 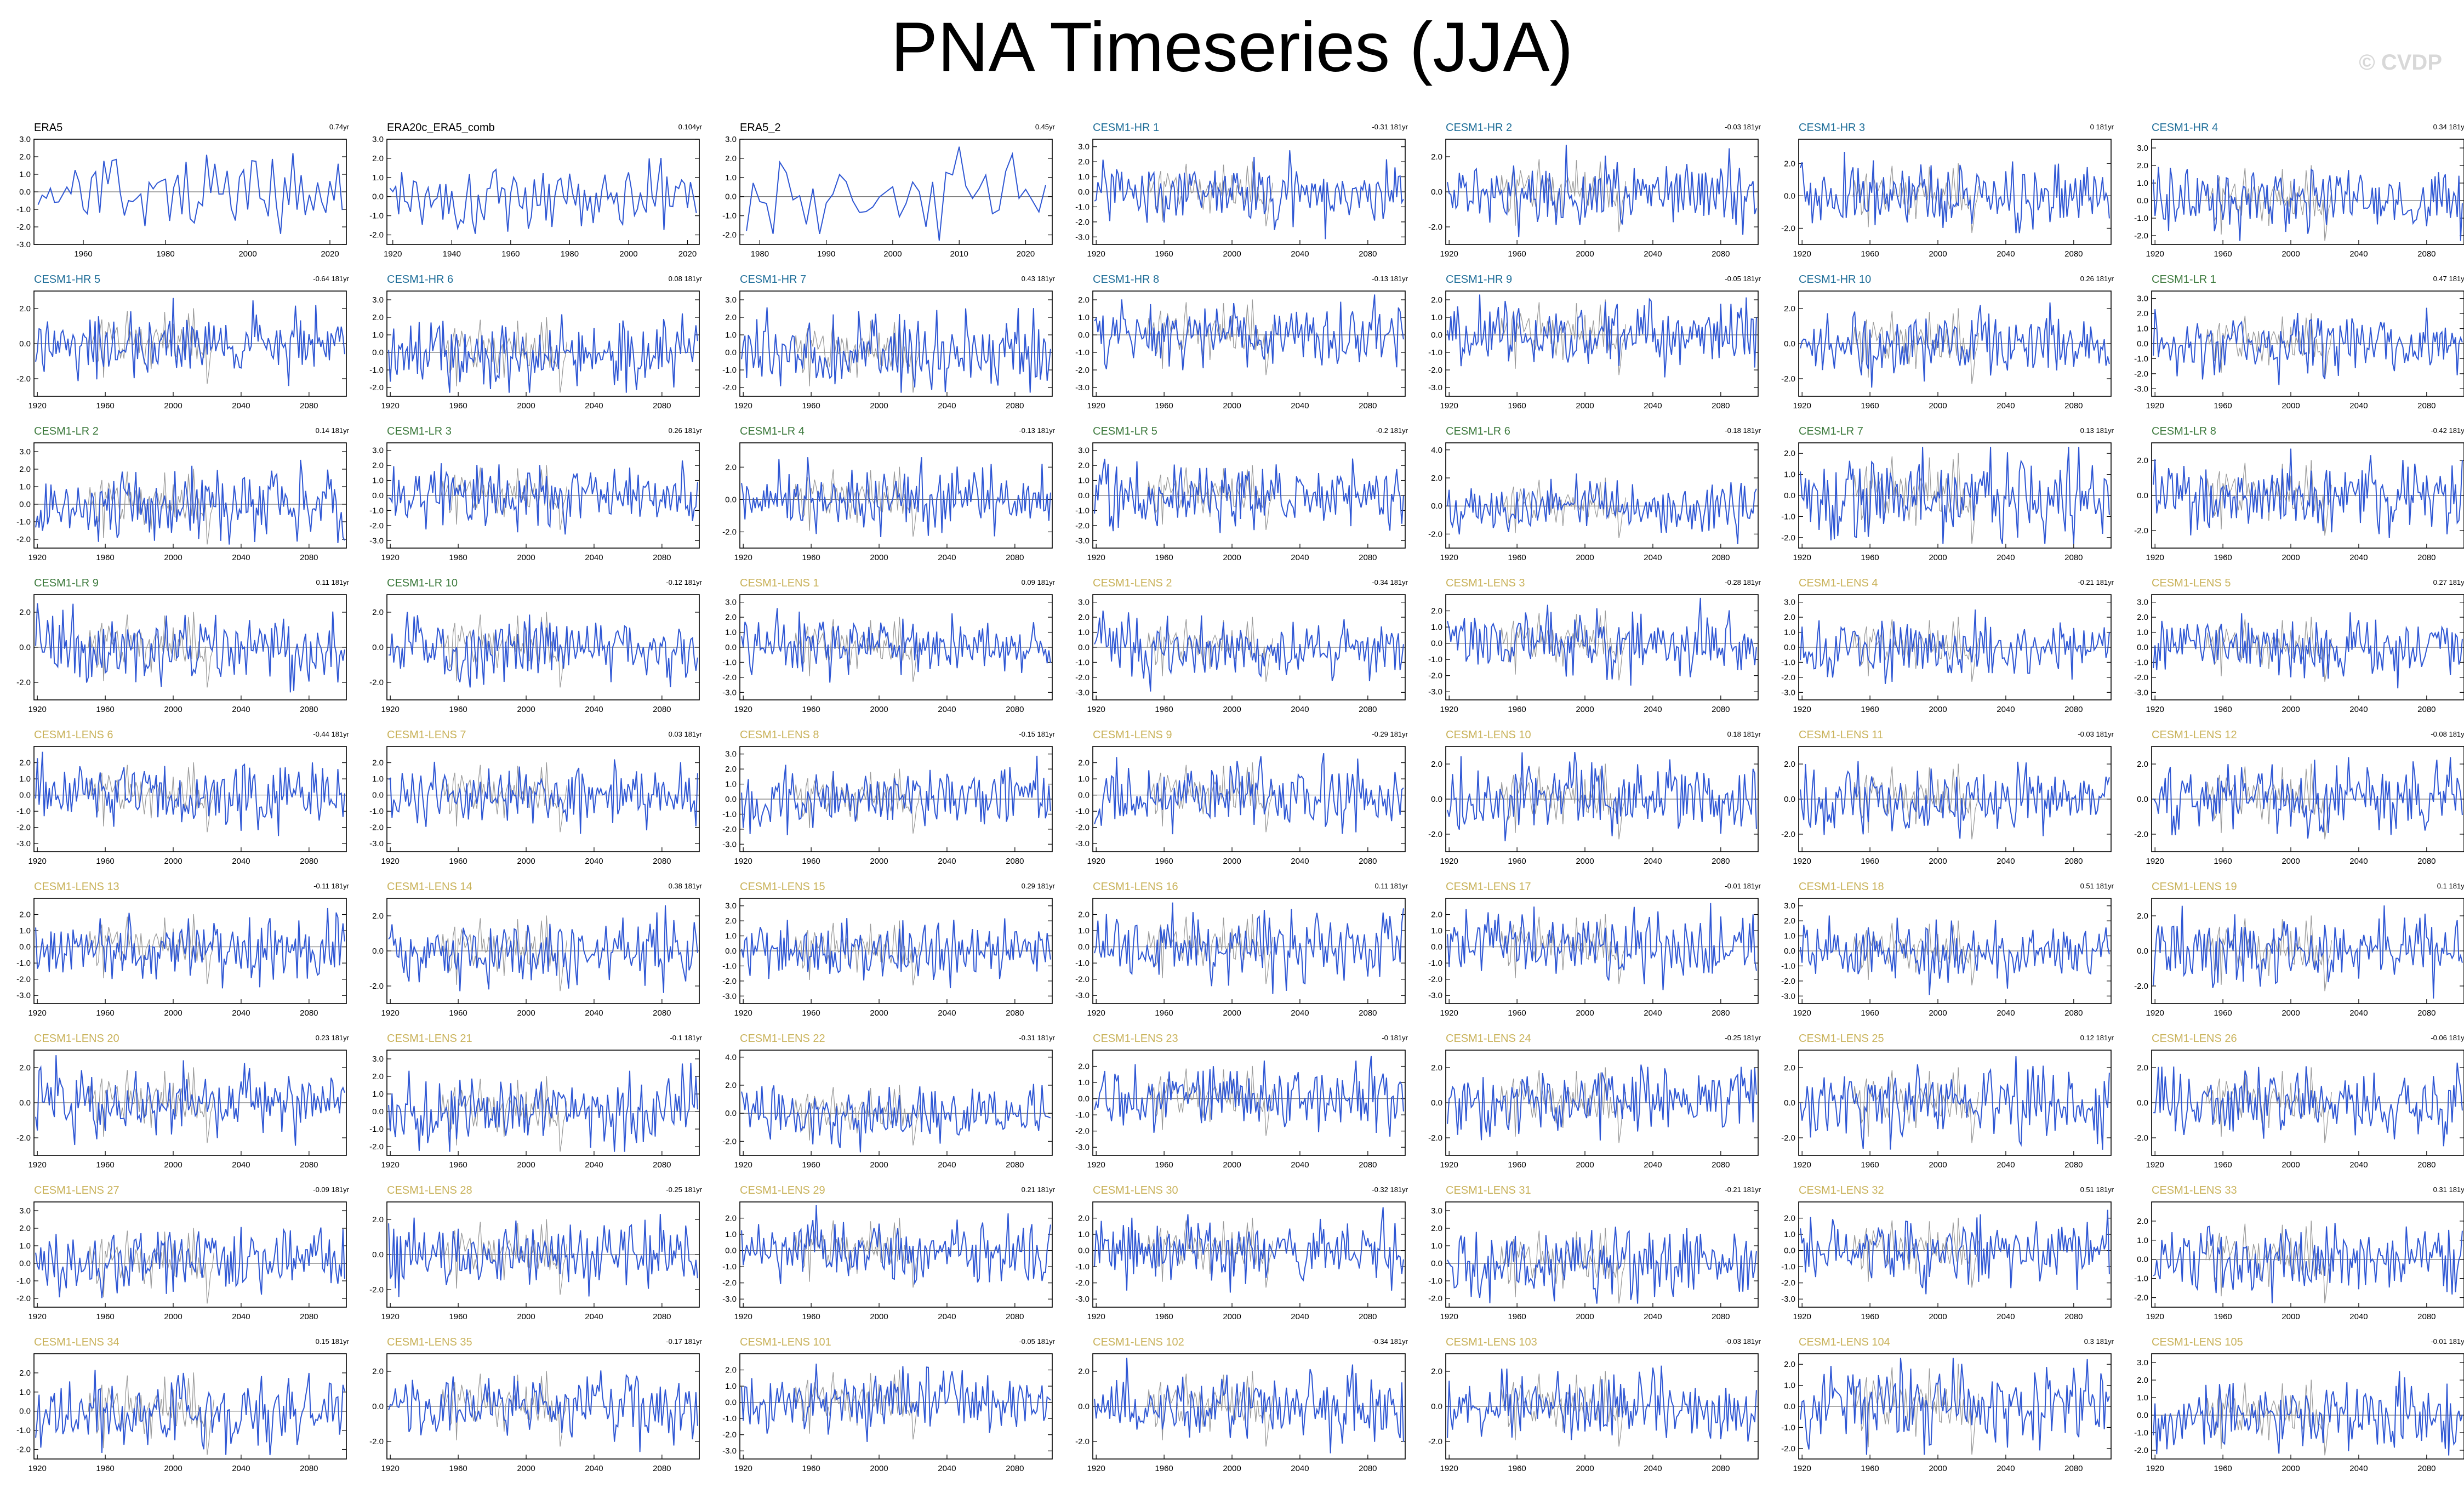 What do you see at coordinates (2194, 1190) in the screenshot?
I see `panel-title: CESM1-LENS 33` at bounding box center [2194, 1190].